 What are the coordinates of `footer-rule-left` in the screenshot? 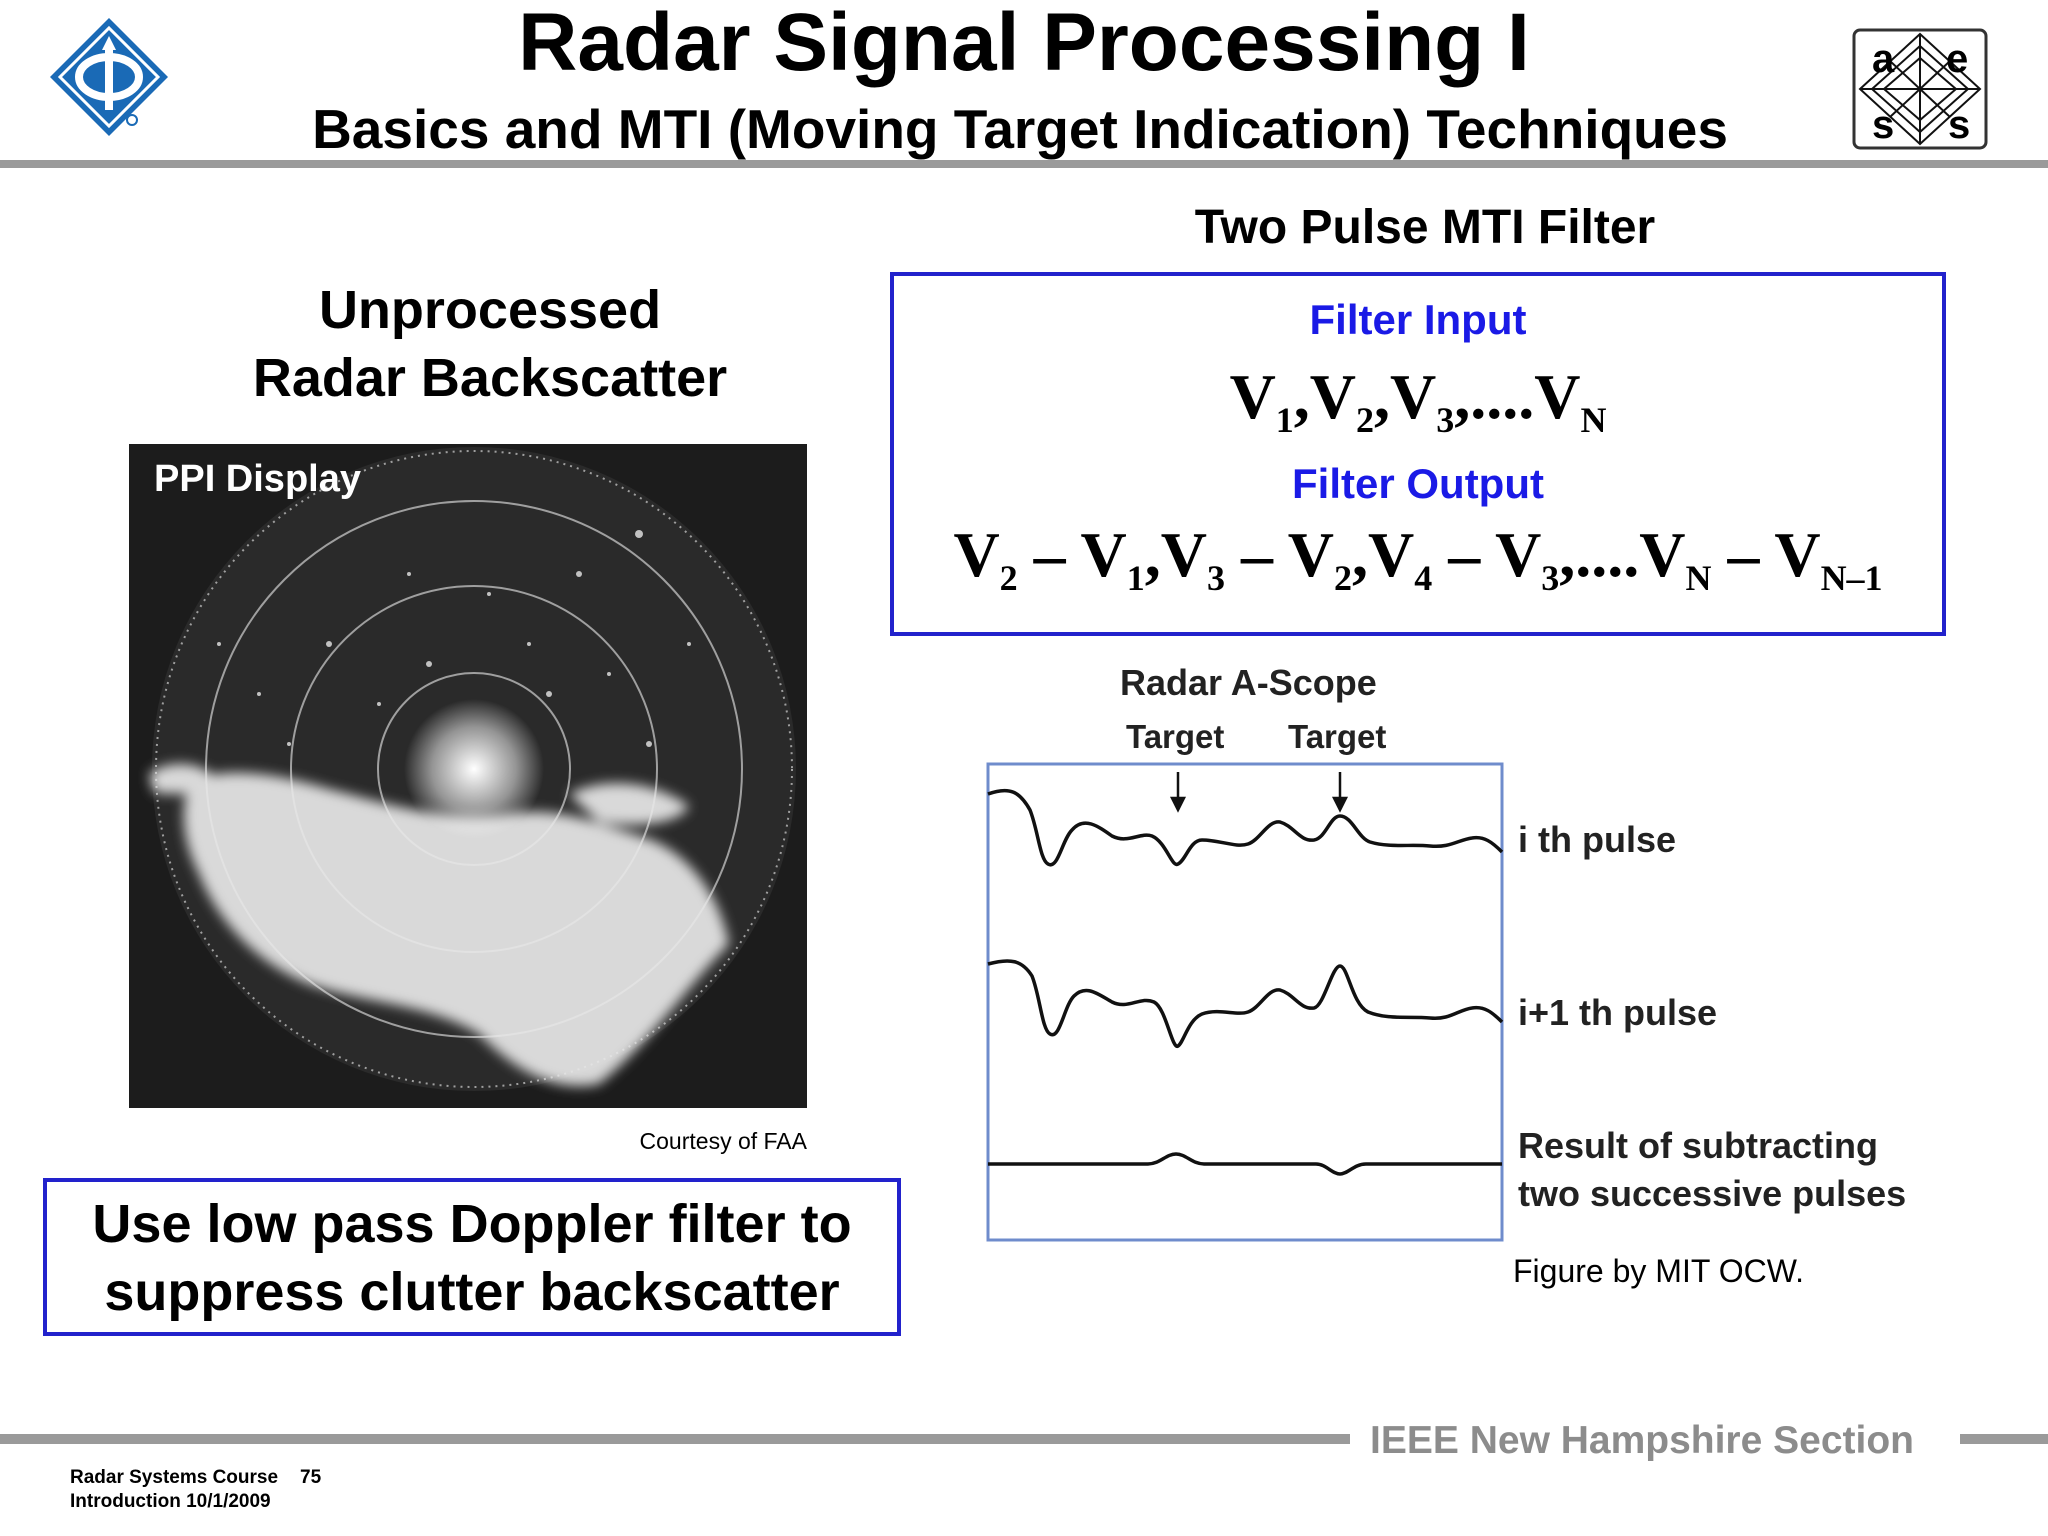 It's located at (675, 1439).